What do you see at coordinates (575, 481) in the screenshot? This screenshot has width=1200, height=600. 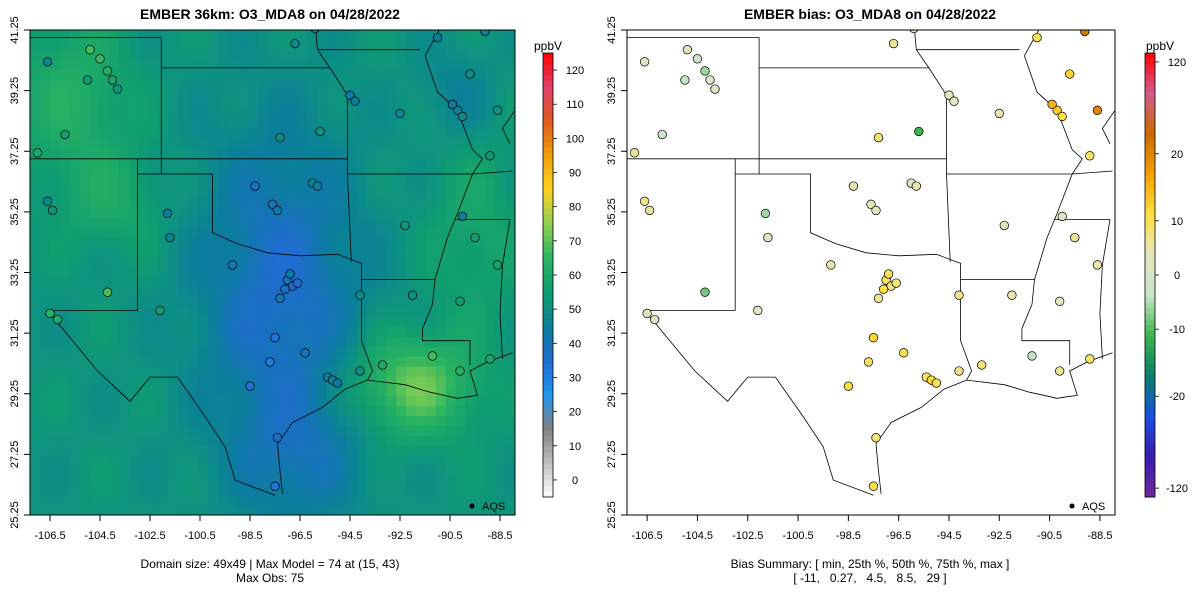 I see `left-colorbar-tick-label: 0` at bounding box center [575, 481].